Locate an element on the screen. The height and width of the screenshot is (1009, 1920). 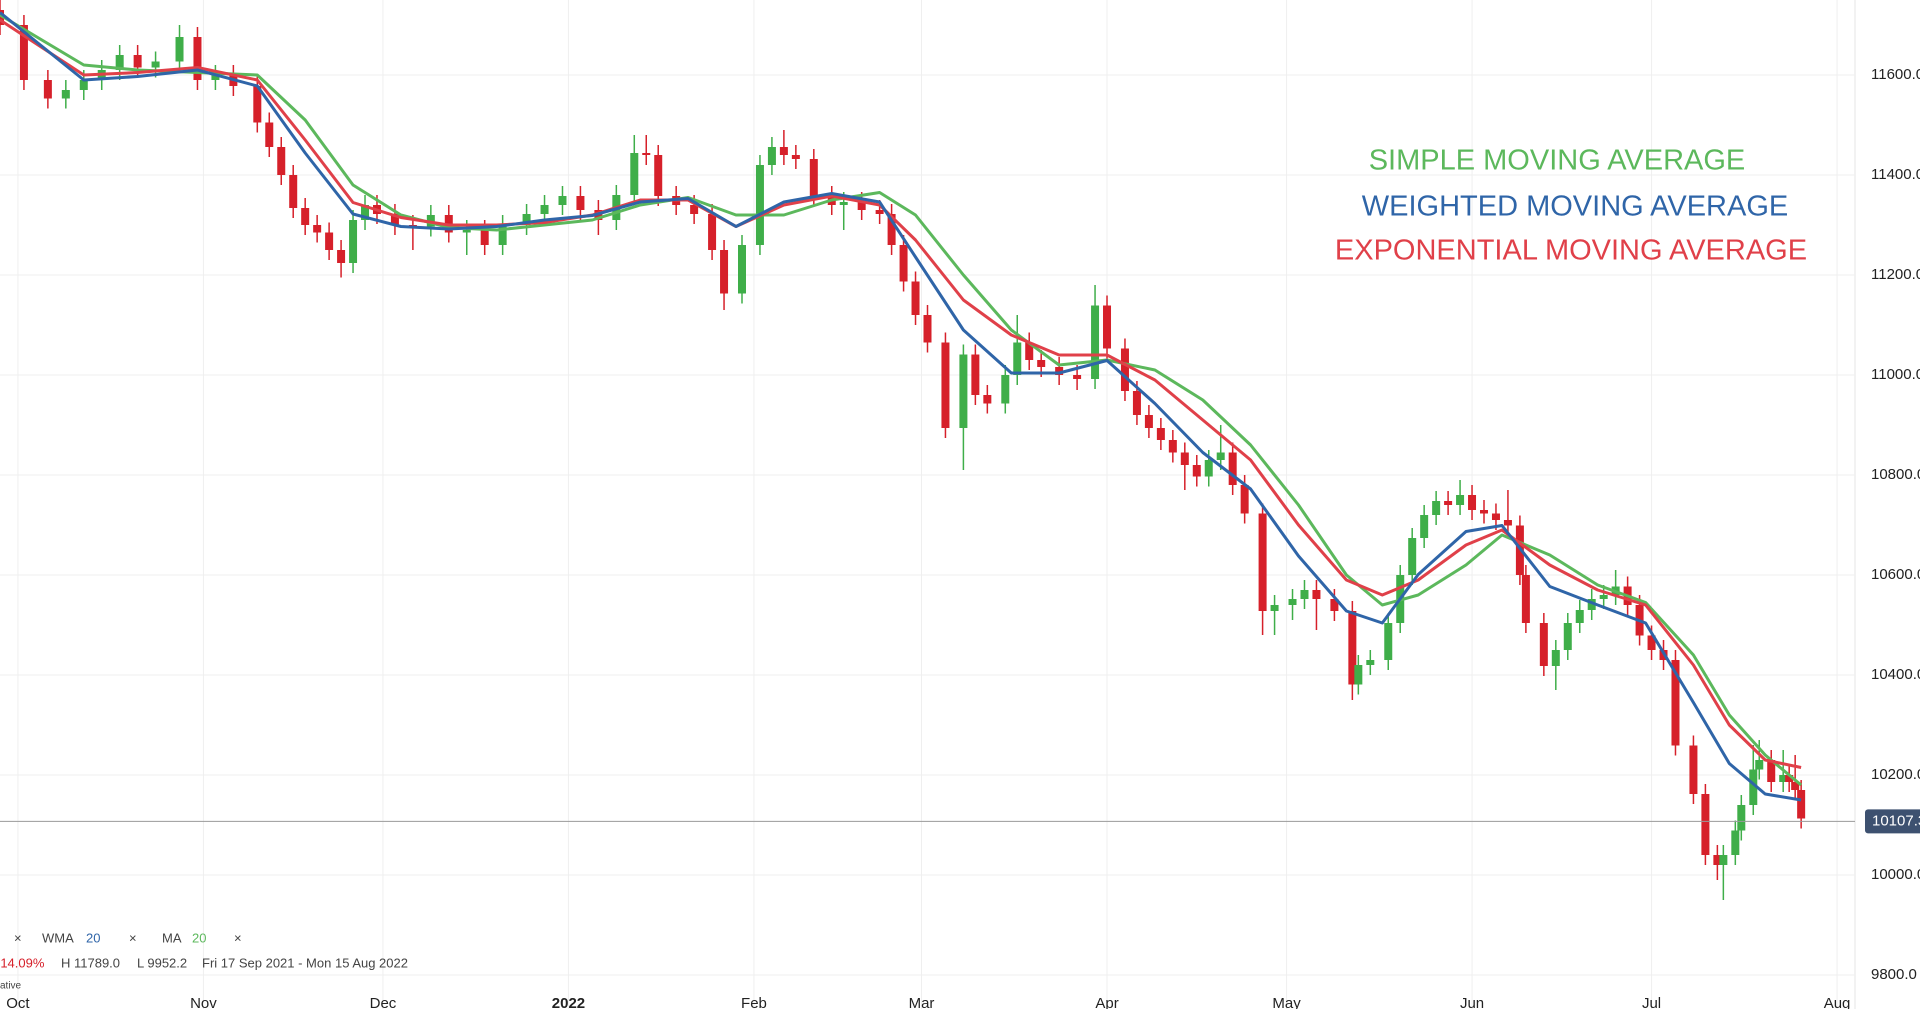
x-tick-label: Feb is located at coordinates (754, 1002).